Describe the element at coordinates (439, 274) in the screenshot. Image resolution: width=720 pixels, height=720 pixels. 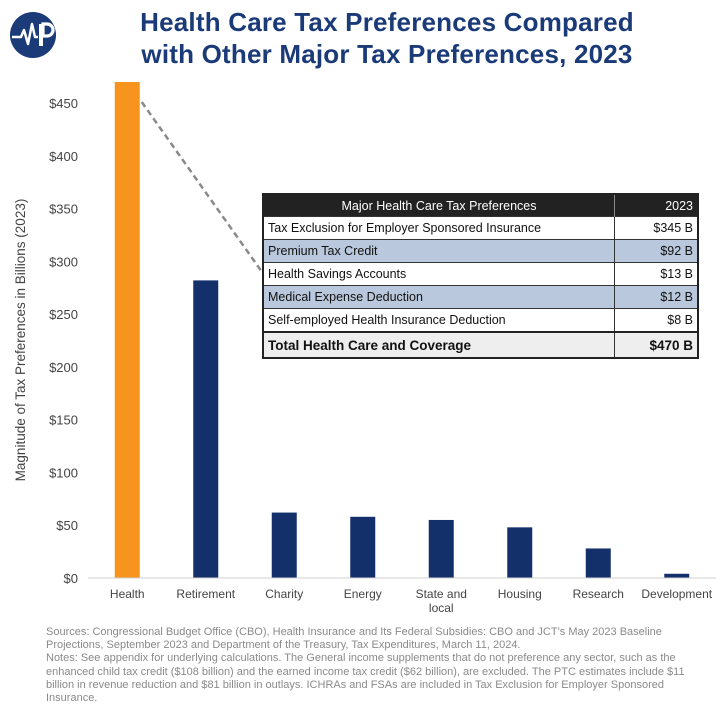
I see `row-label: Health Savings Accounts` at that location.